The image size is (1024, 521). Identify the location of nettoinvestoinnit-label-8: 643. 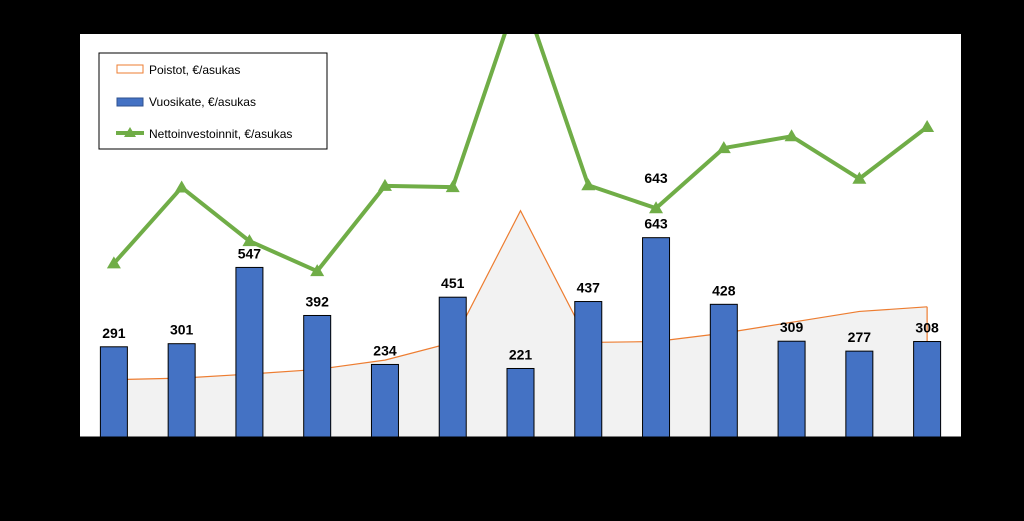
(656, 178).